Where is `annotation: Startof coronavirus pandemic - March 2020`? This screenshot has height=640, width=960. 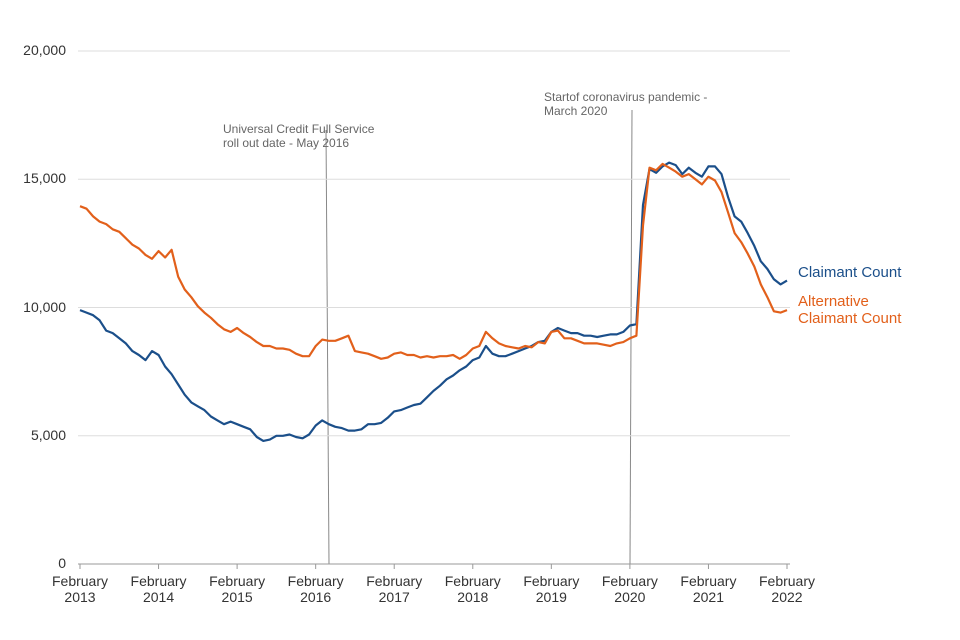 annotation: Startof coronavirus pandemic - March 2020 is located at coordinates (625, 104).